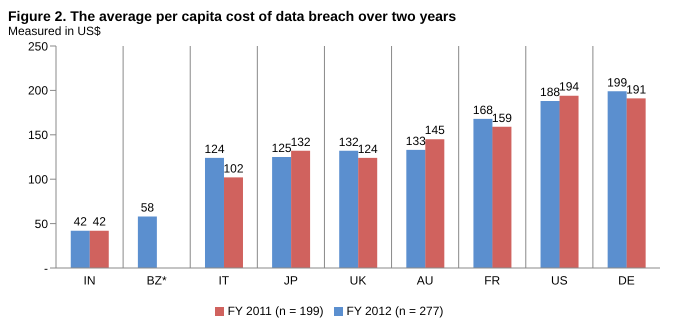  Describe the element at coordinates (55, 31) in the screenshot. I see `chart-subtitle: Measured in US$` at that location.